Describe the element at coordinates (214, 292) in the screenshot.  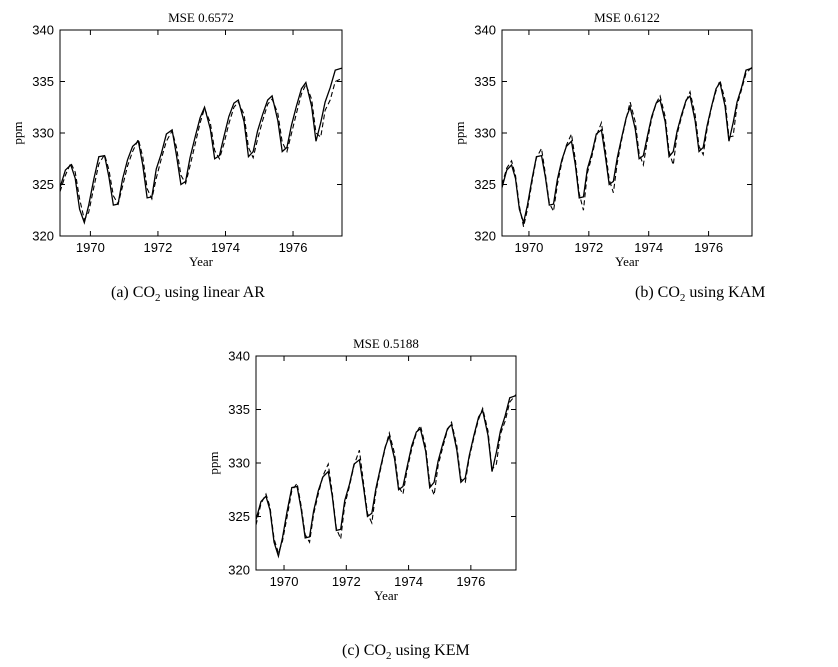
I see `caption-a-rest: using linear AR` at that location.